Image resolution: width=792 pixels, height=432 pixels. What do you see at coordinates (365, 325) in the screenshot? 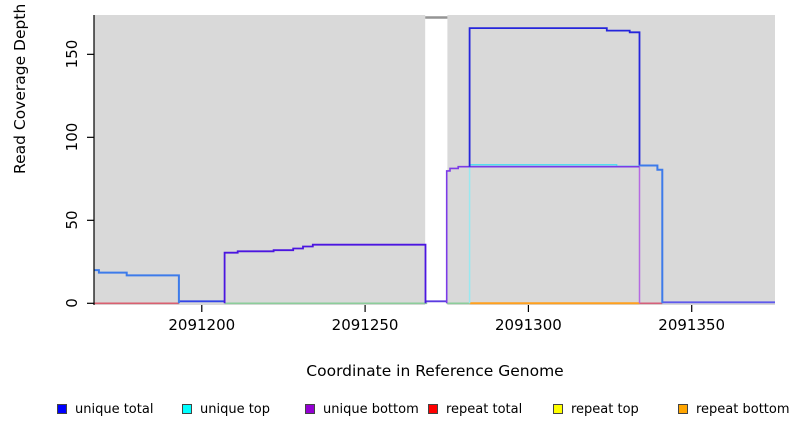
I see `x-tick-label-2091250: 2091250` at bounding box center [365, 325].